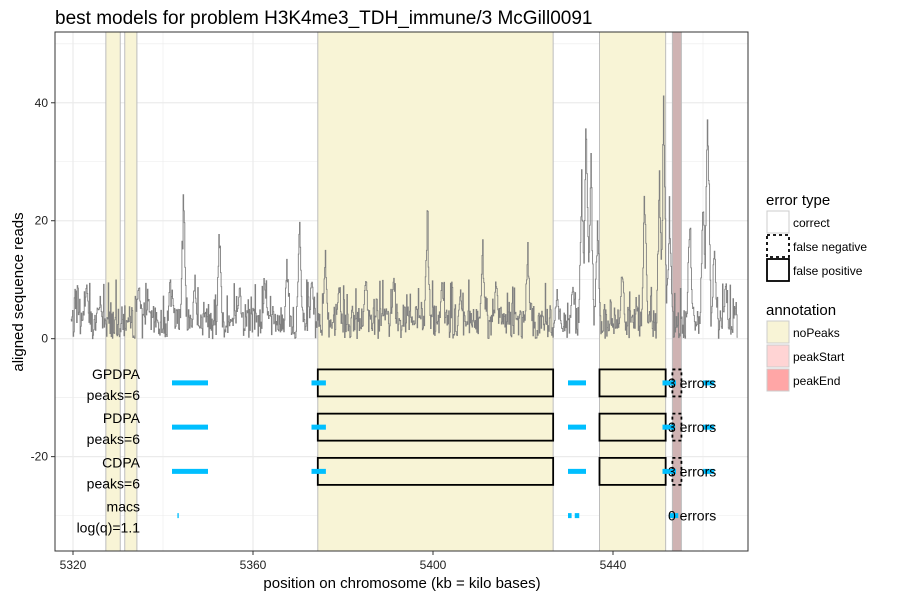 The image size is (900, 600). Describe the element at coordinates (123, 507) in the screenshot. I see `model-name-label: macs` at that location.